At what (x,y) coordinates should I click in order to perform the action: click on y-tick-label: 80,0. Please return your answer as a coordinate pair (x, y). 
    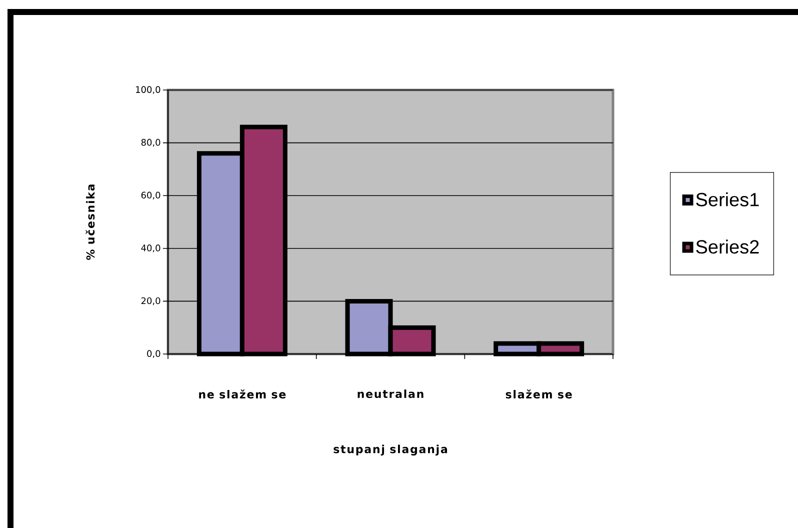
    Looking at the image, I should click on (150, 142).